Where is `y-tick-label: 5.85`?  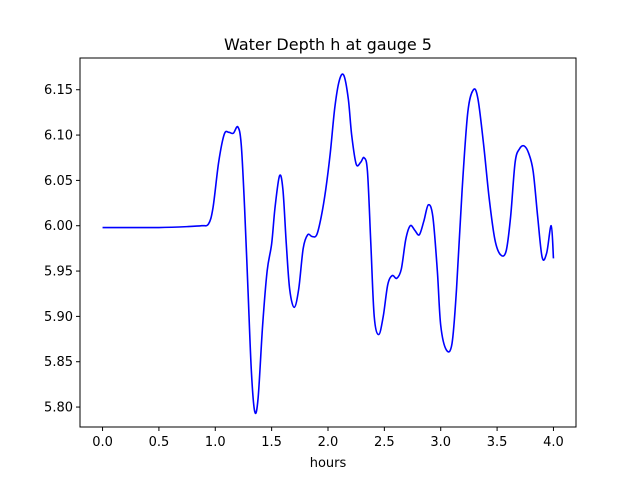
y-tick-label: 5.85 is located at coordinates (58, 362).